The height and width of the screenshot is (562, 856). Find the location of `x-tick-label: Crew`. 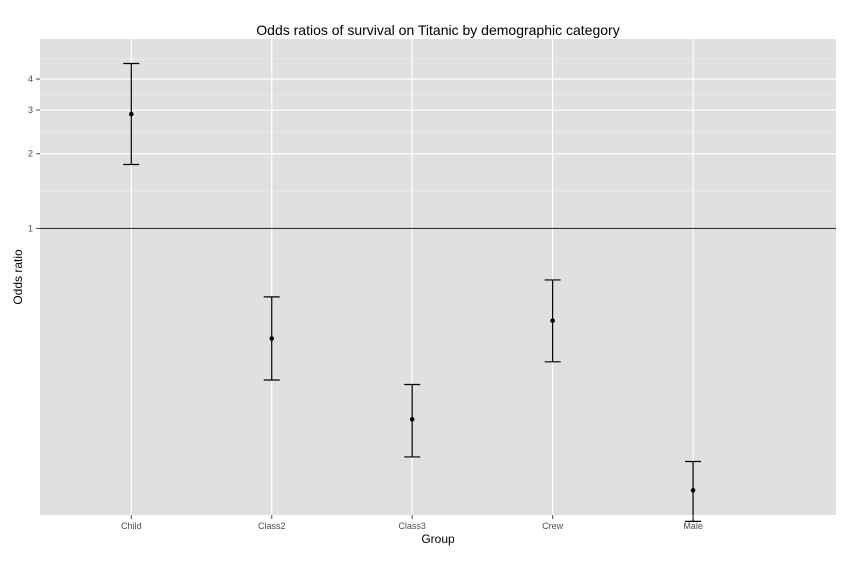

x-tick-label: Crew is located at coordinates (553, 526).